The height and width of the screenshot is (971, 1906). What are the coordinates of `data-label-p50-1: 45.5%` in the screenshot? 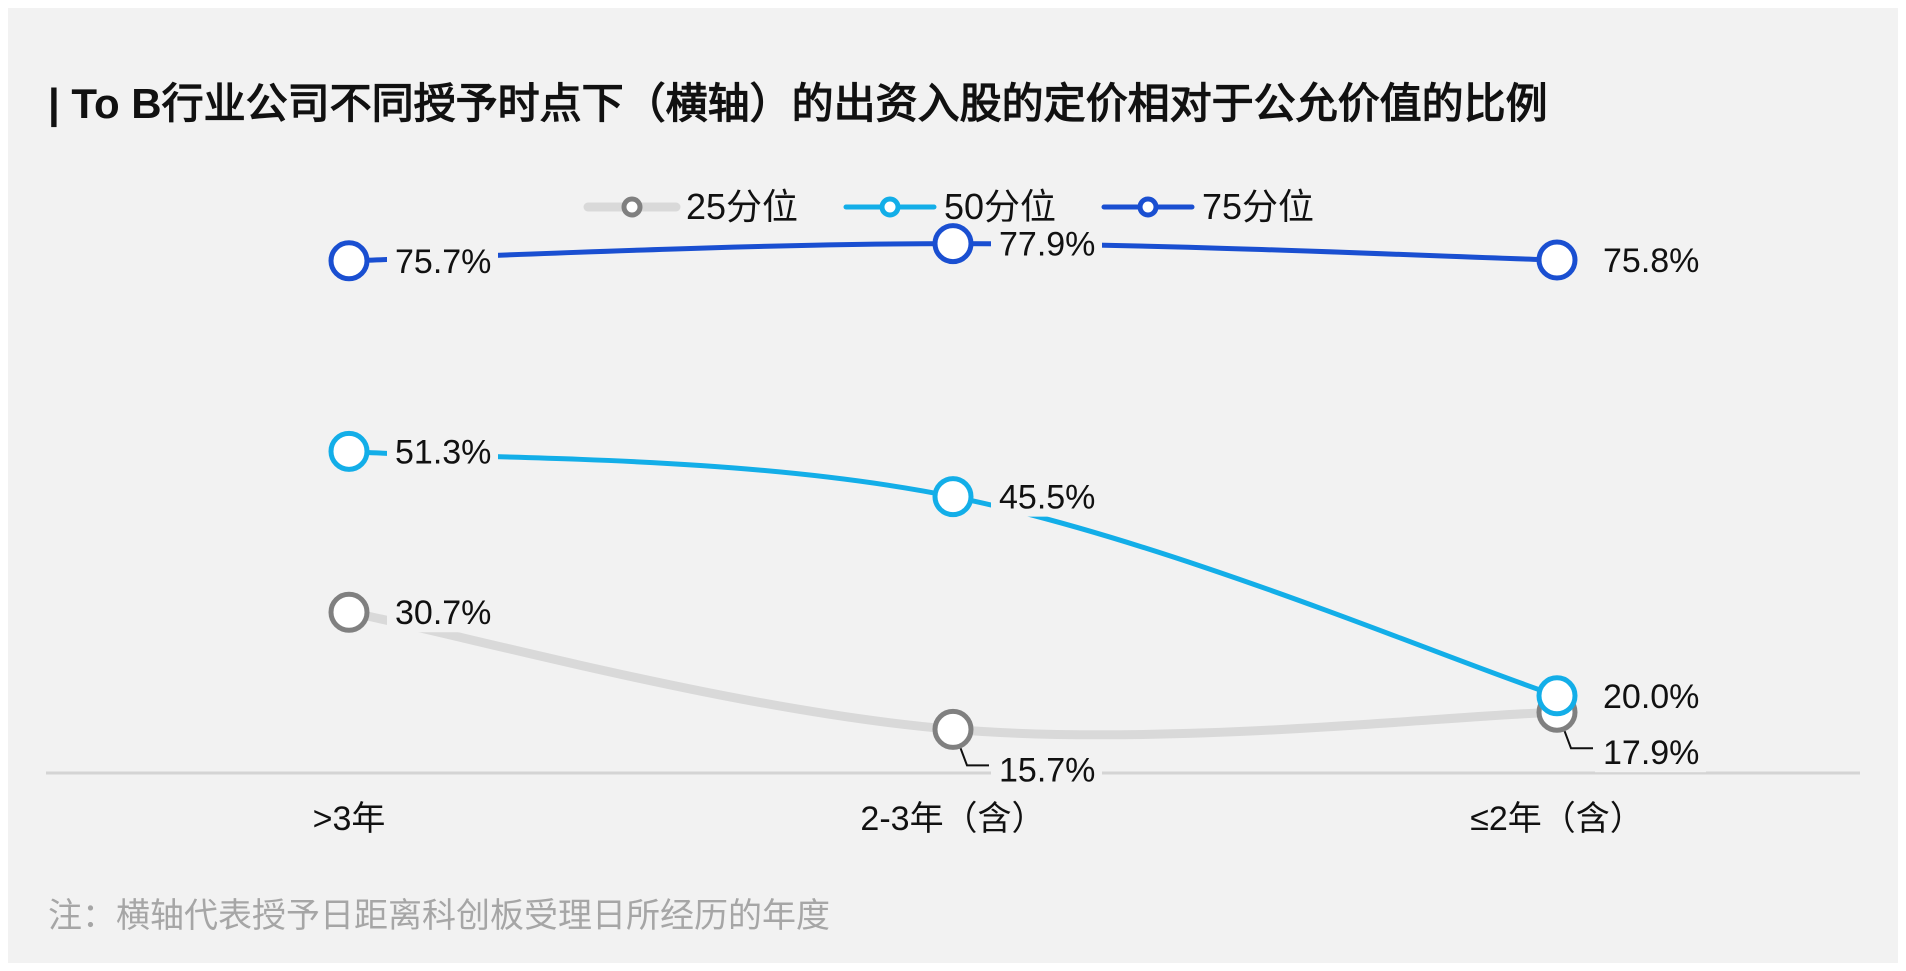 It's located at (1047, 498).